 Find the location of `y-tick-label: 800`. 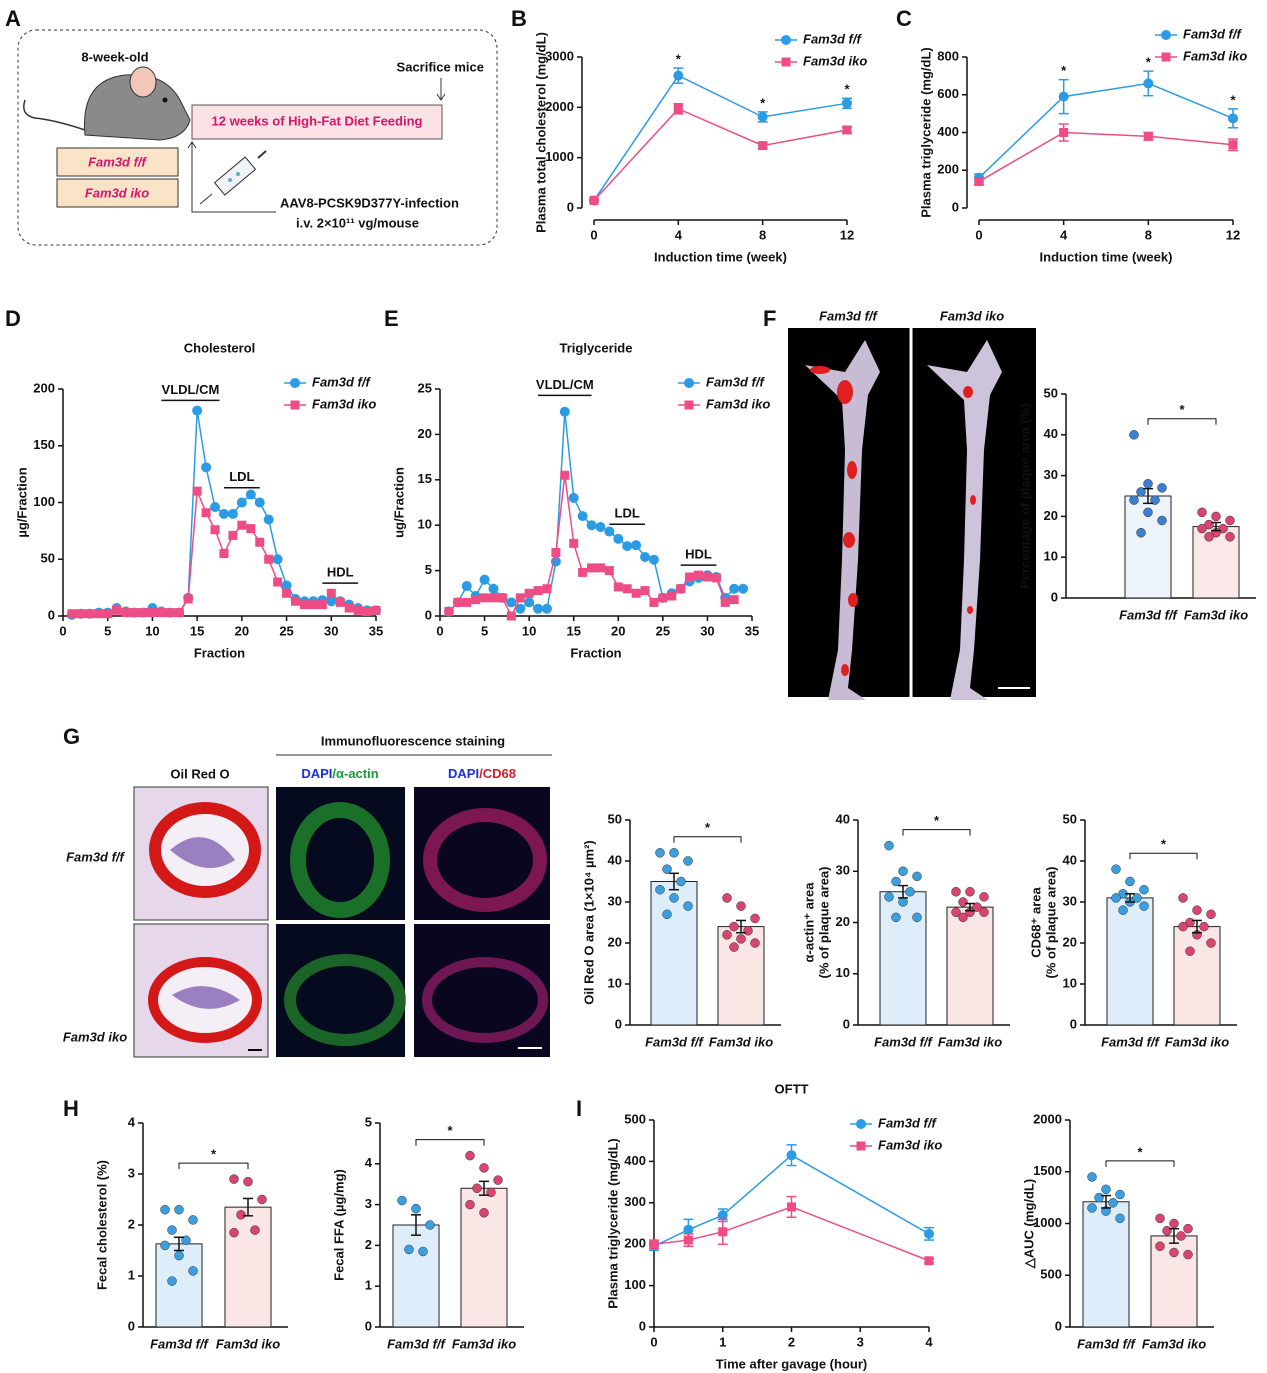

y-tick-label: 800 is located at coordinates (948, 55).